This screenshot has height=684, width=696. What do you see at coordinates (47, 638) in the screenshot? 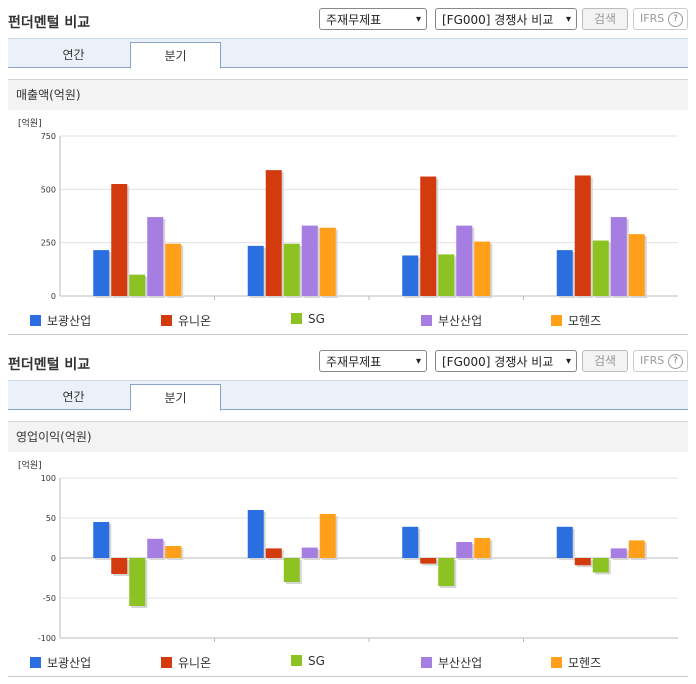
I see `y-tick-label: -100` at bounding box center [47, 638].